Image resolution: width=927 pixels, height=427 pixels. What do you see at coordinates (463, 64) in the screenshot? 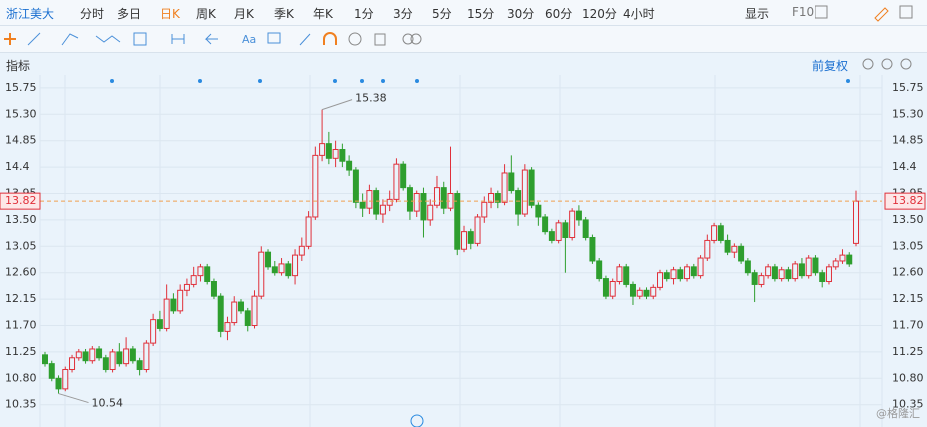
I see `indicator-row: 指标 前复权` at bounding box center [463, 64].